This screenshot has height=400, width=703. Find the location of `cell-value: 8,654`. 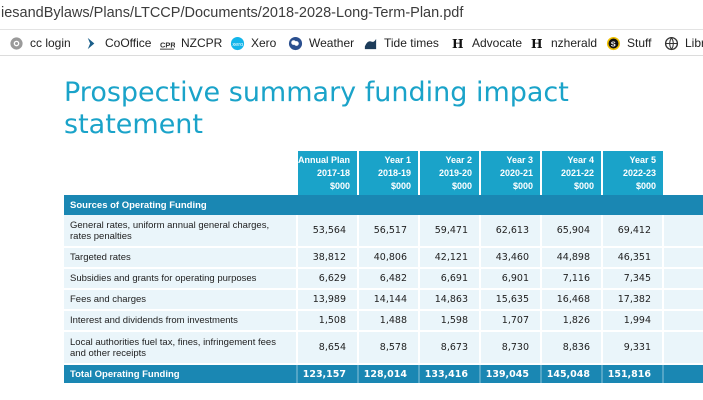

cell-value: 8,654 is located at coordinates (327, 348).